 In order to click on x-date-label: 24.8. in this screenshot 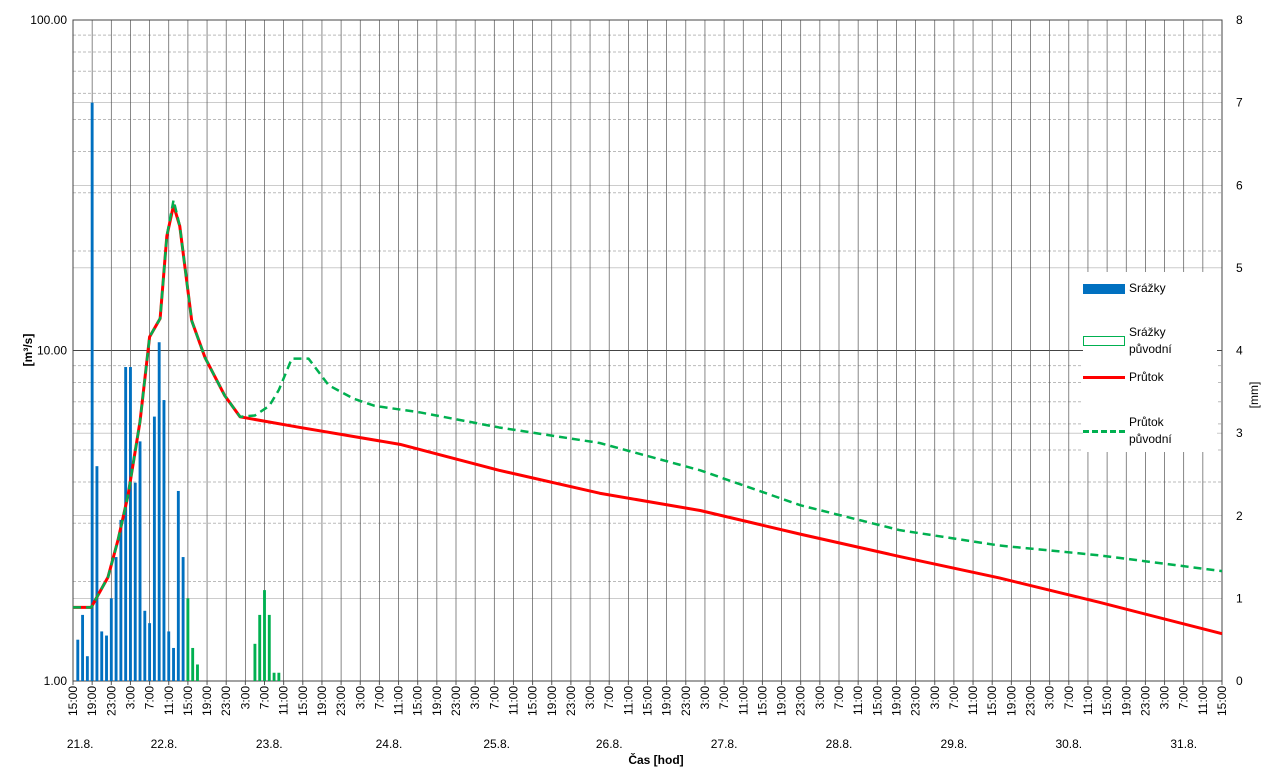, I will do `click(389, 744)`.